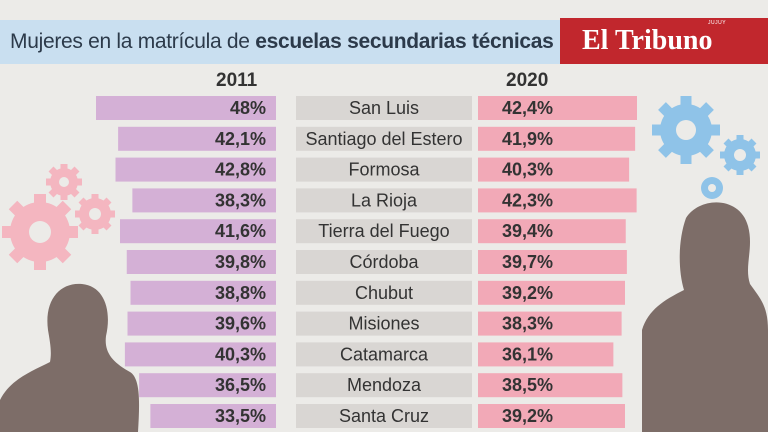 Image resolution: width=768 pixels, height=432 pixels. I want to click on value-label-2011: 38,3%, so click(240, 200).